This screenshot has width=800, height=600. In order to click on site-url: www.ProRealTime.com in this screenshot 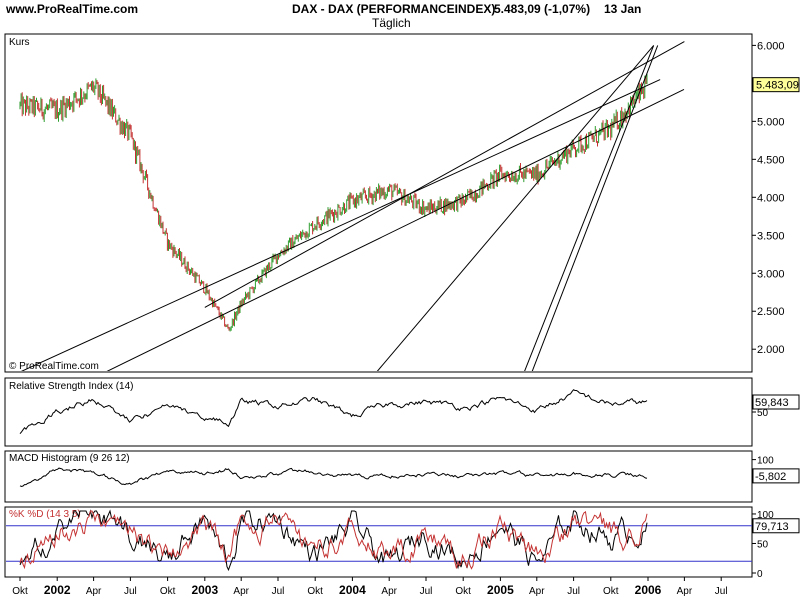, I will do `click(72, 9)`.